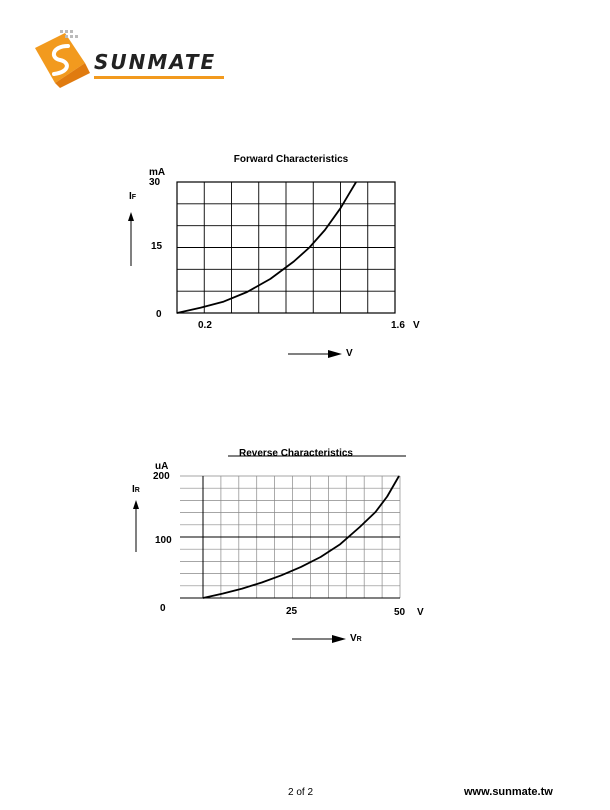  I want to click on chart-title: Reverse Characteristics, so click(296, 453).